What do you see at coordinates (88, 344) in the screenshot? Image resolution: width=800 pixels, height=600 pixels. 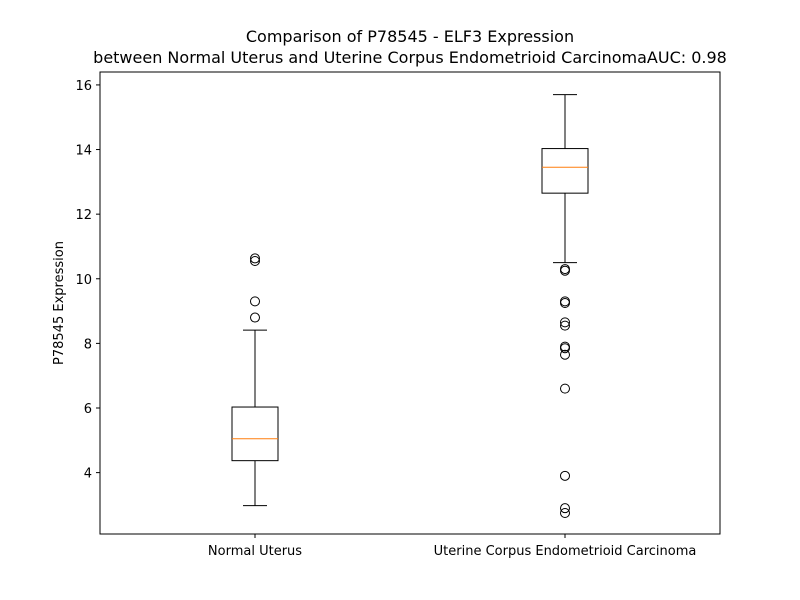 I see `y-tick-label: 8` at bounding box center [88, 344].